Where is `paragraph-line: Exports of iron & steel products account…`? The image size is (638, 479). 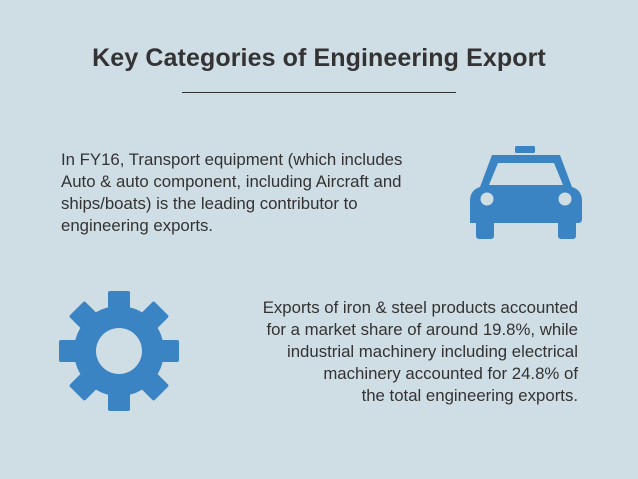 paragraph-line: Exports of iron & steel products account… is located at coordinates (420, 307).